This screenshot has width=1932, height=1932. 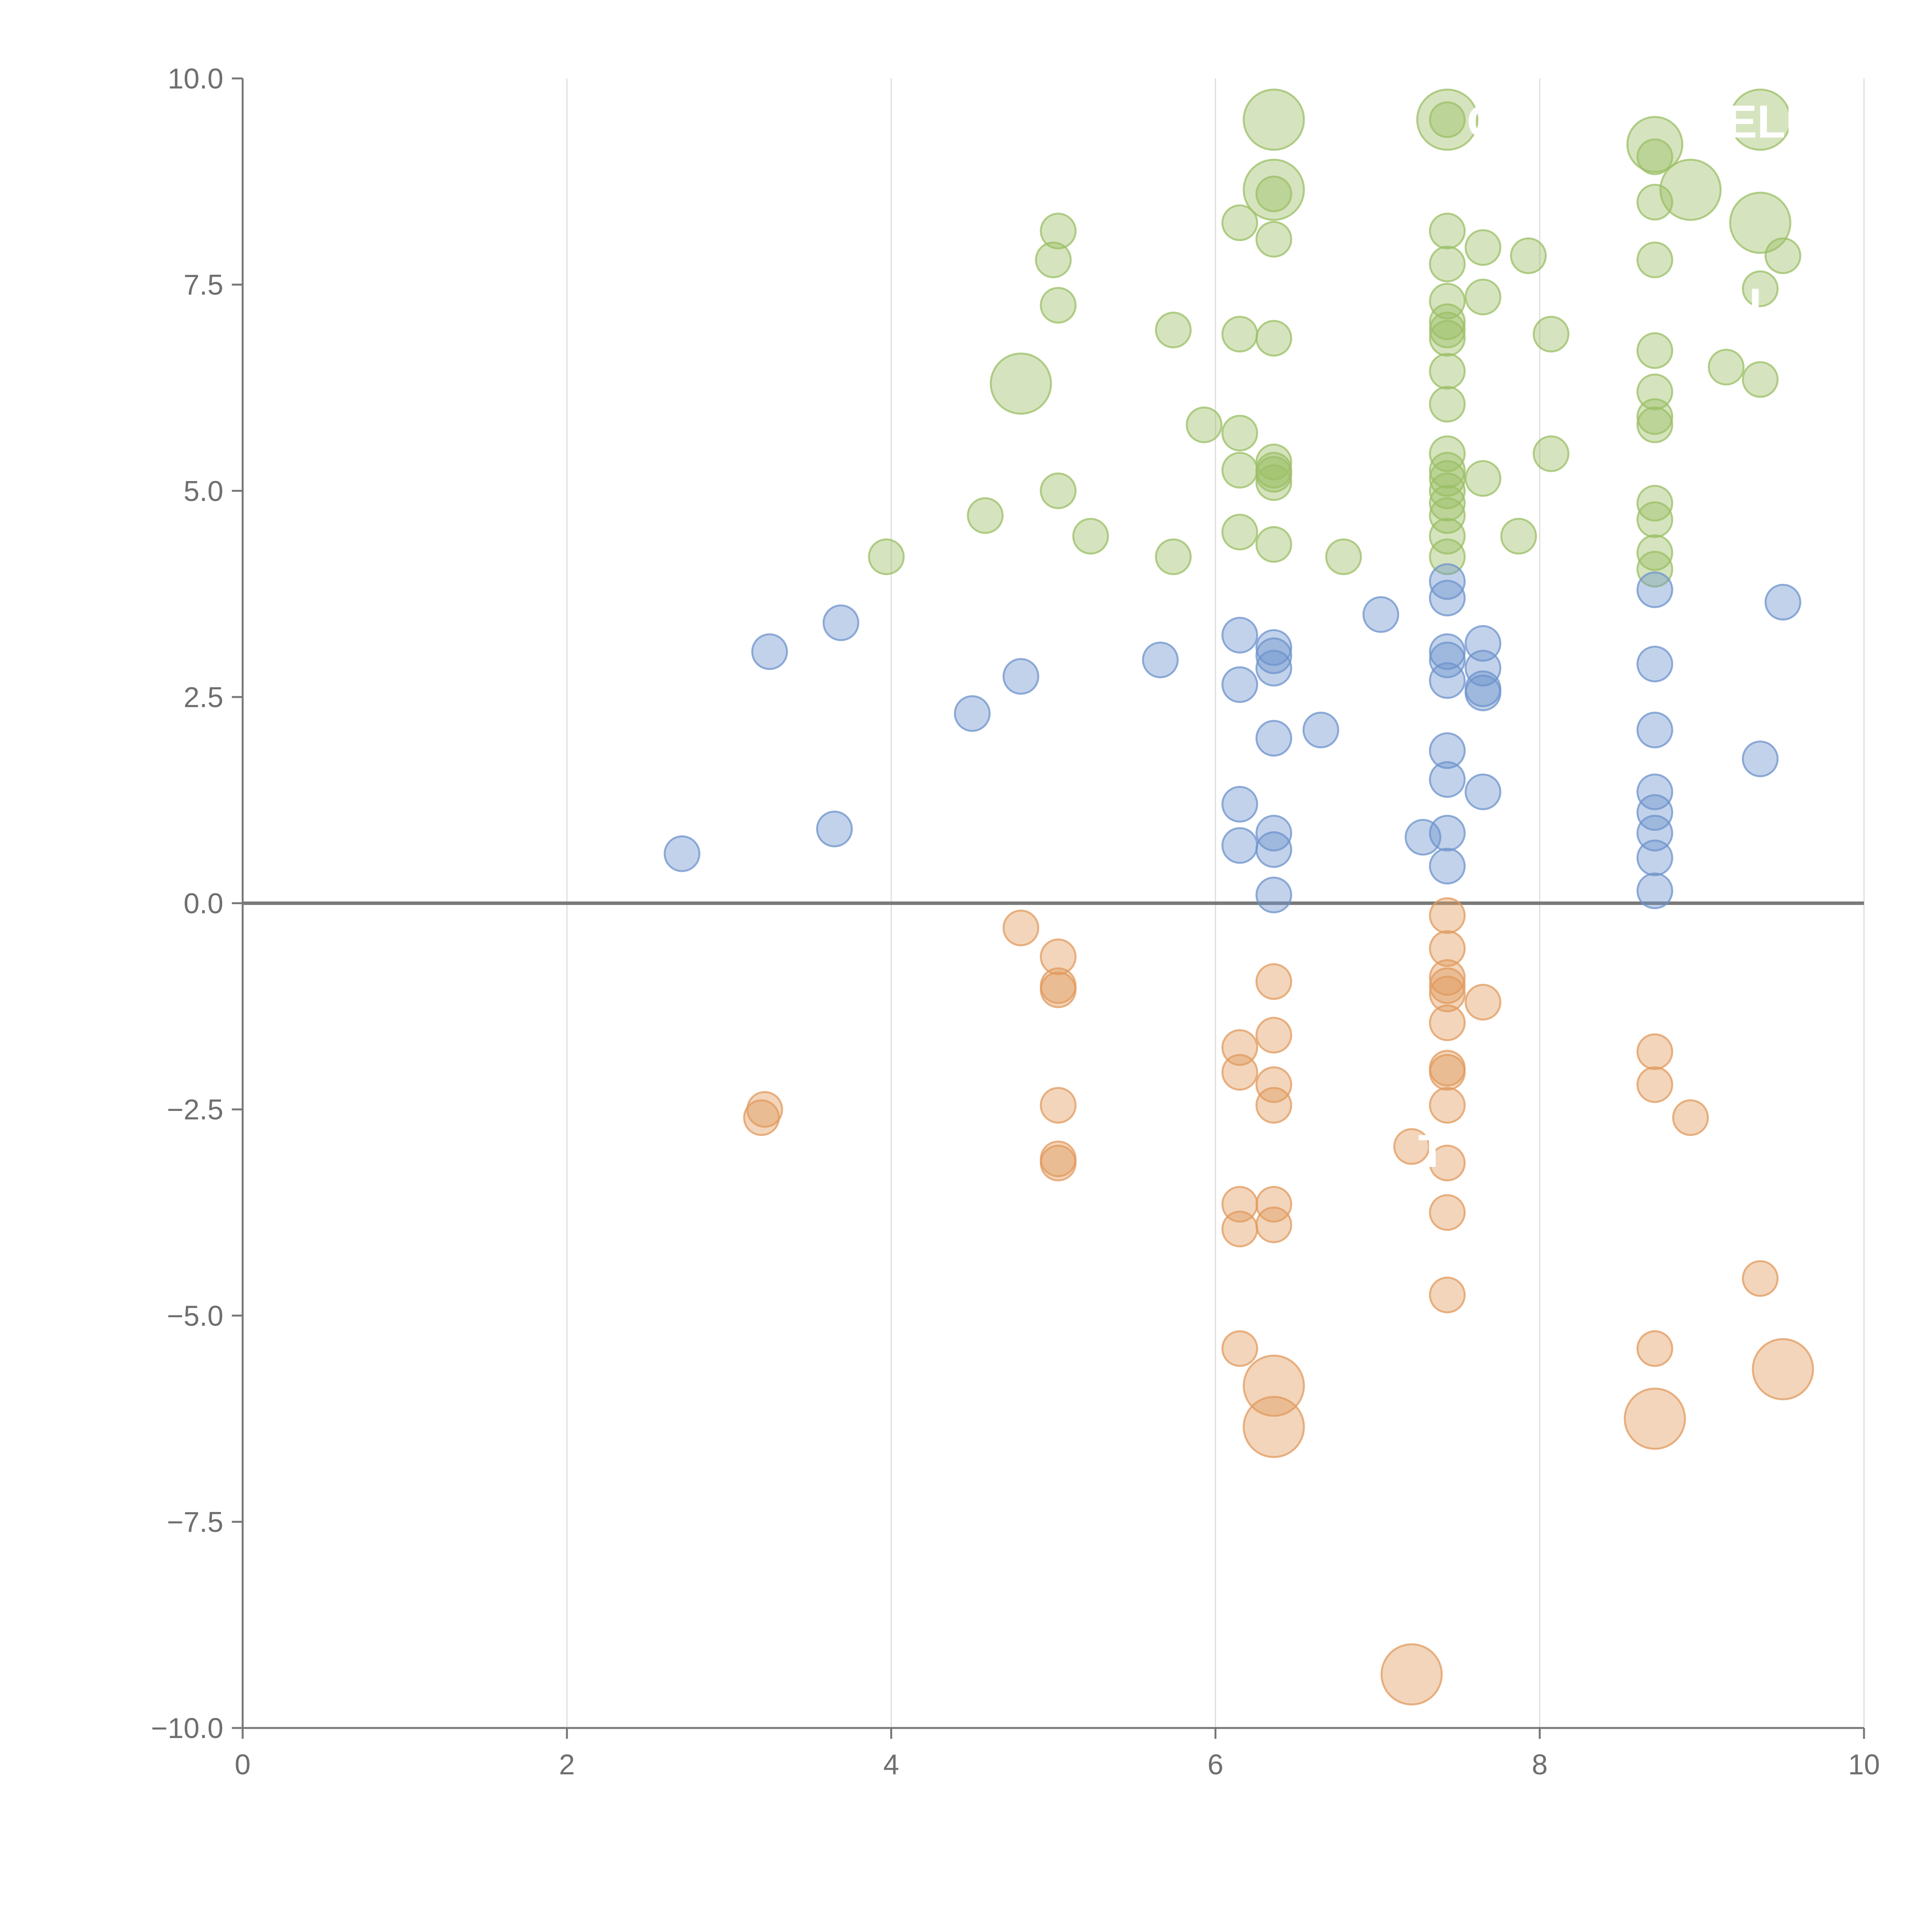 I want to click on y-tick-label: 0.0, so click(x=204, y=904).